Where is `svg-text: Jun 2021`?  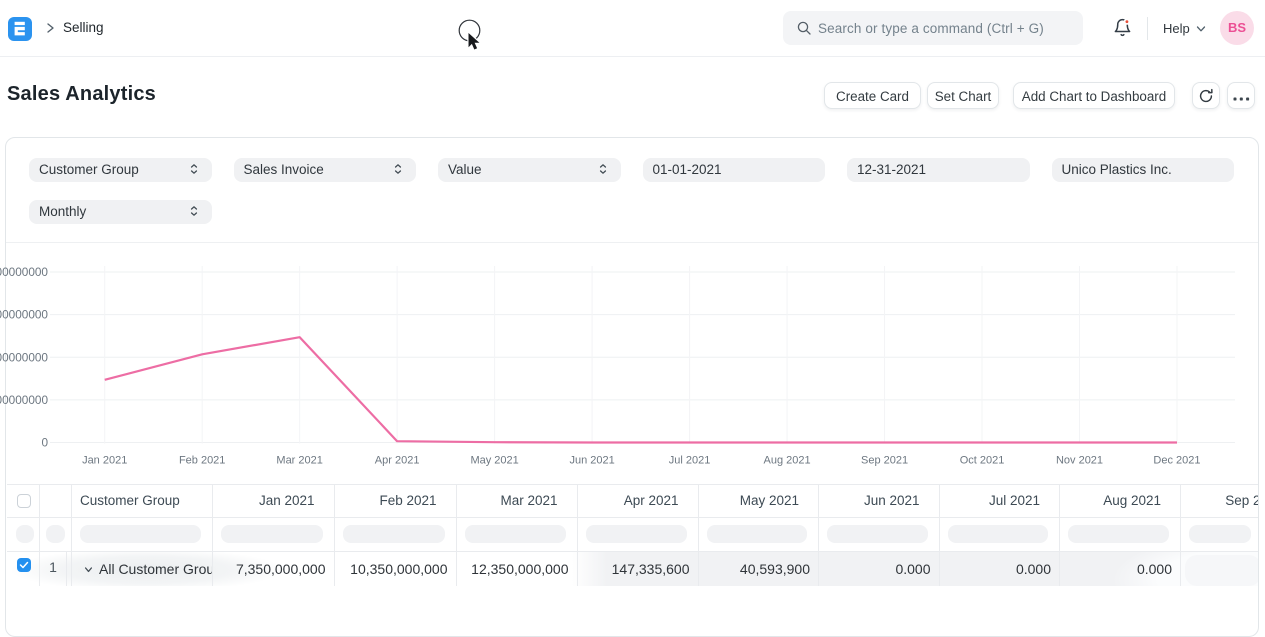 svg-text: Jun 2021 is located at coordinates (591, 461).